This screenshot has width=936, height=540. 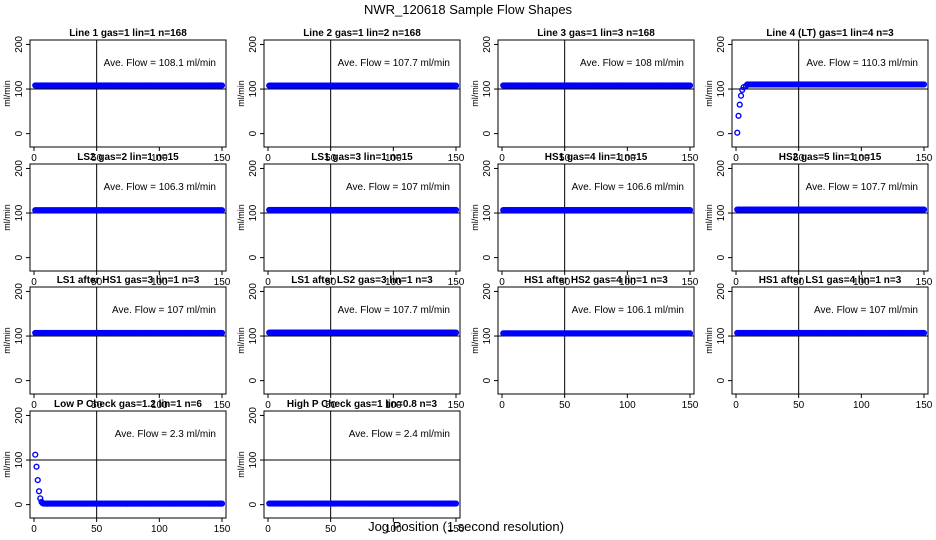 What do you see at coordinates (165, 434) in the screenshot?
I see `ave-flow-label: Ave. Flow = 2.3 ml/min` at bounding box center [165, 434].